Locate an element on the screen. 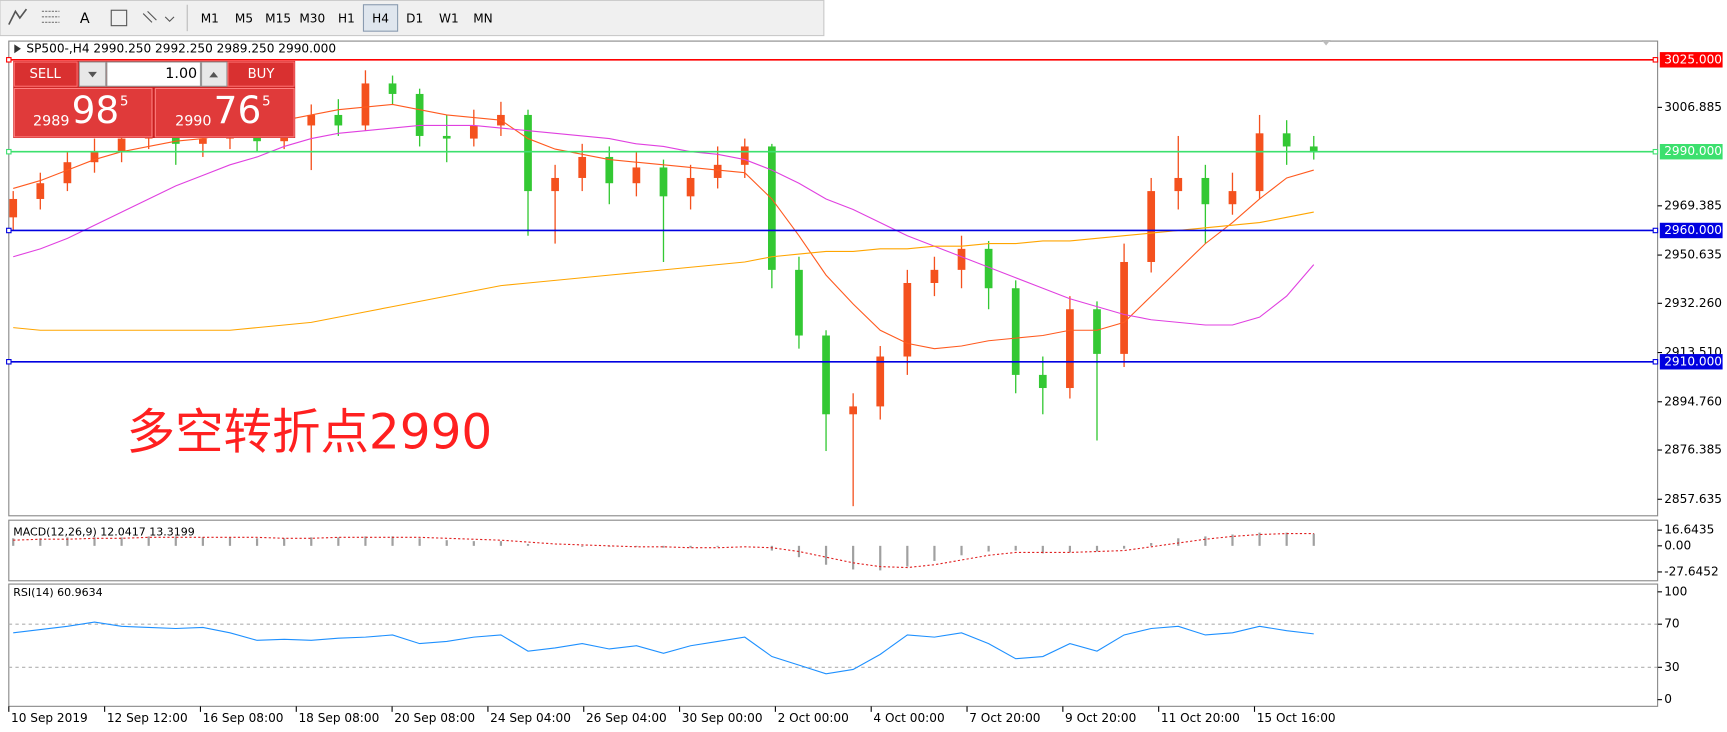  timeframe-button: M1 is located at coordinates (210, 19).